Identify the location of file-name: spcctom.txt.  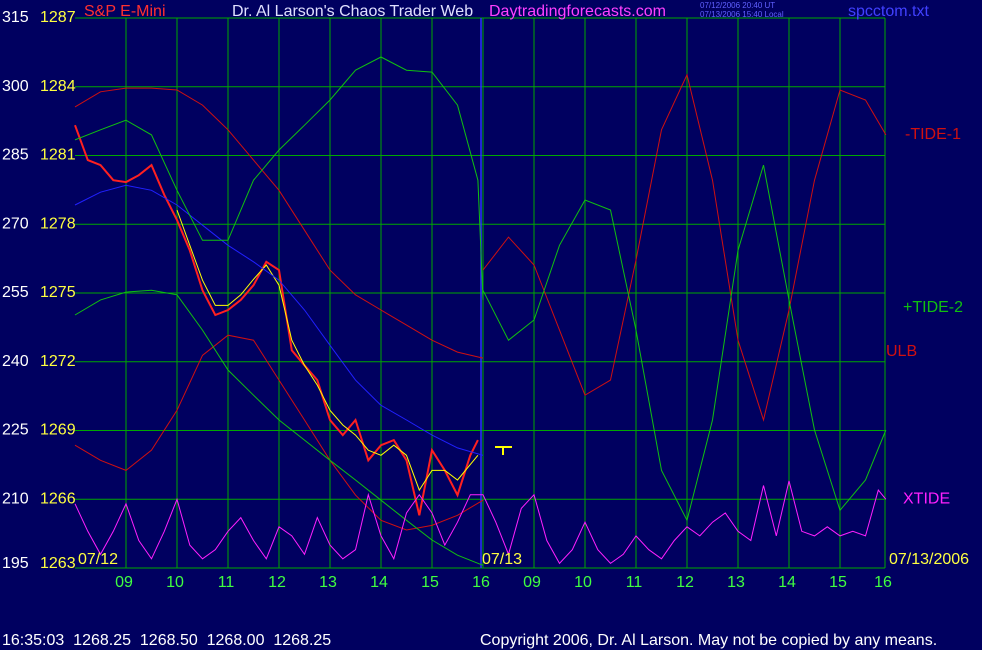
(888, 11).